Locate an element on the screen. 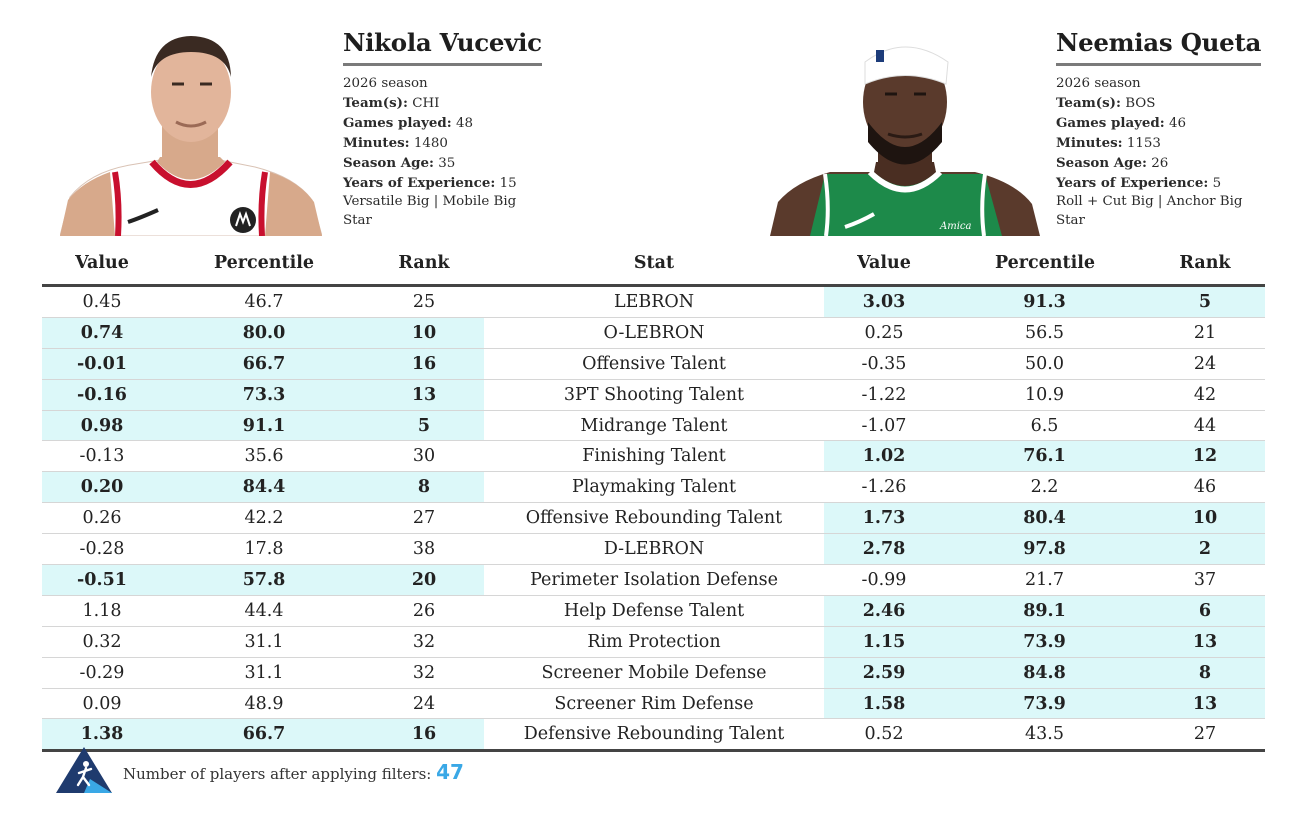 The image size is (1311, 827). right-percentile-cell: 6.5 is located at coordinates (1044, 425).